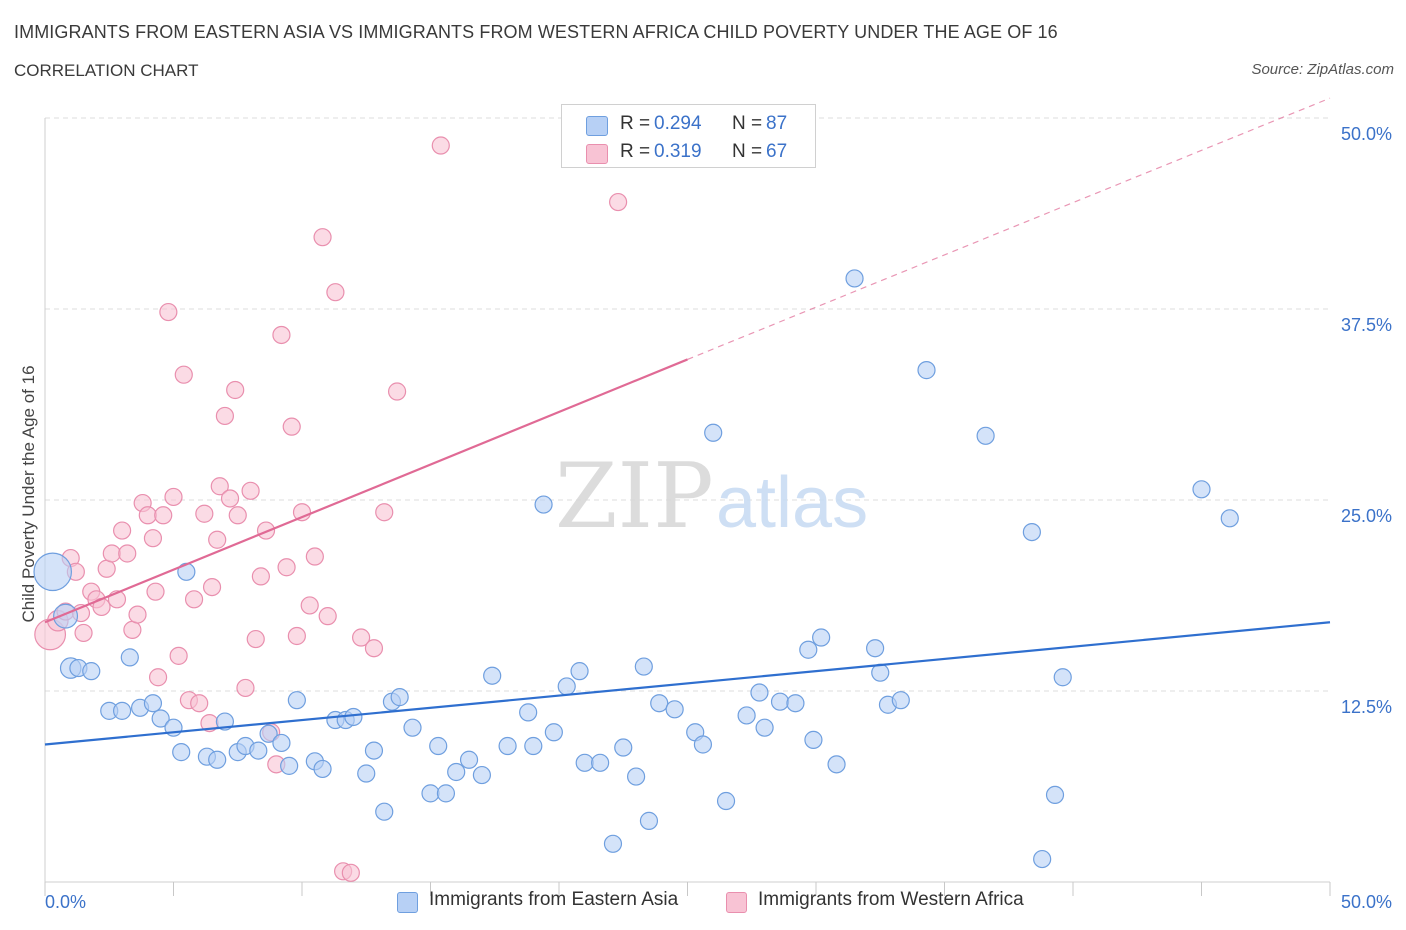 This screenshot has width=1406, height=930. I want to click on bottom-legend-swatch-blue, so click(407, 902).